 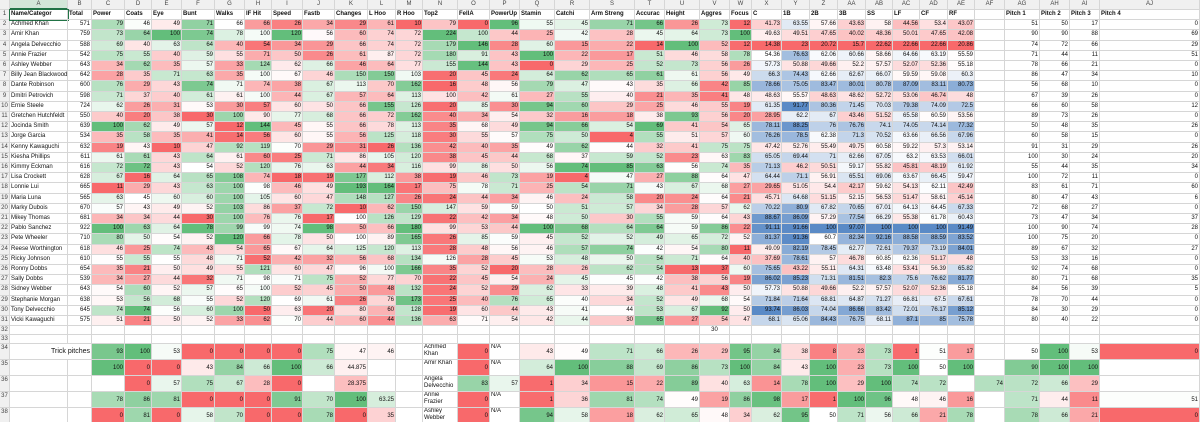 What do you see at coordinates (572, 290) in the screenshot?
I see `stat-cell: 33` at bounding box center [572, 290].